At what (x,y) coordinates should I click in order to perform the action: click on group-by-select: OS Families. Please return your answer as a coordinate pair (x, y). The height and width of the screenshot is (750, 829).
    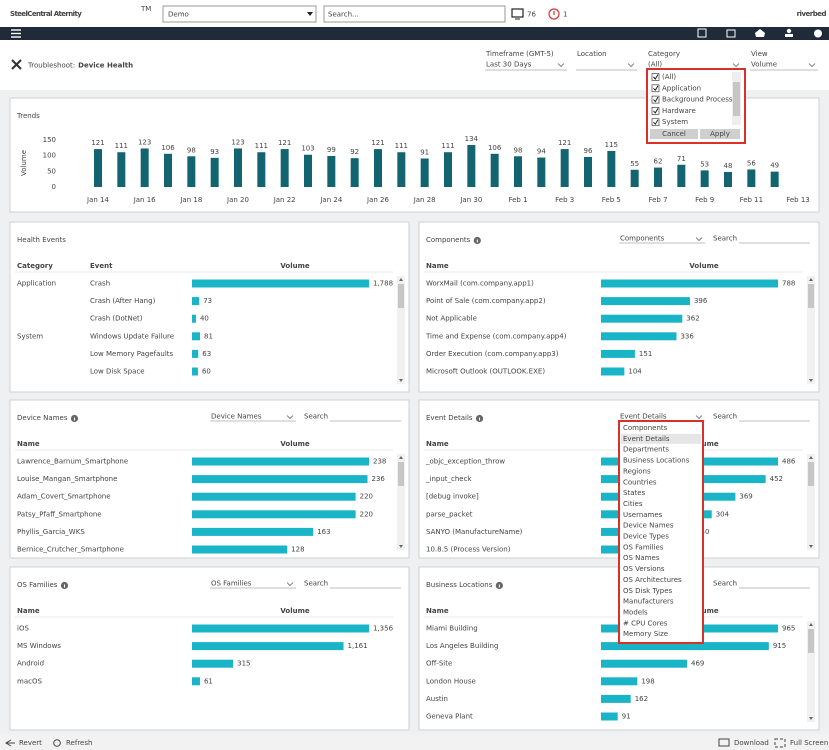
    Looking at the image, I should click on (231, 584).